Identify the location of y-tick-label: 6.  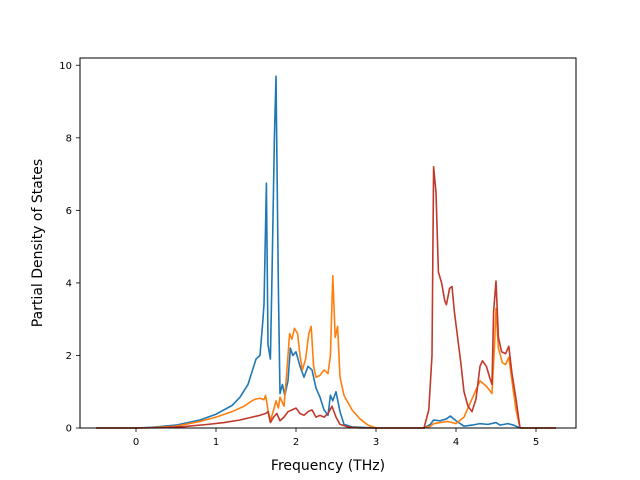
(69, 211).